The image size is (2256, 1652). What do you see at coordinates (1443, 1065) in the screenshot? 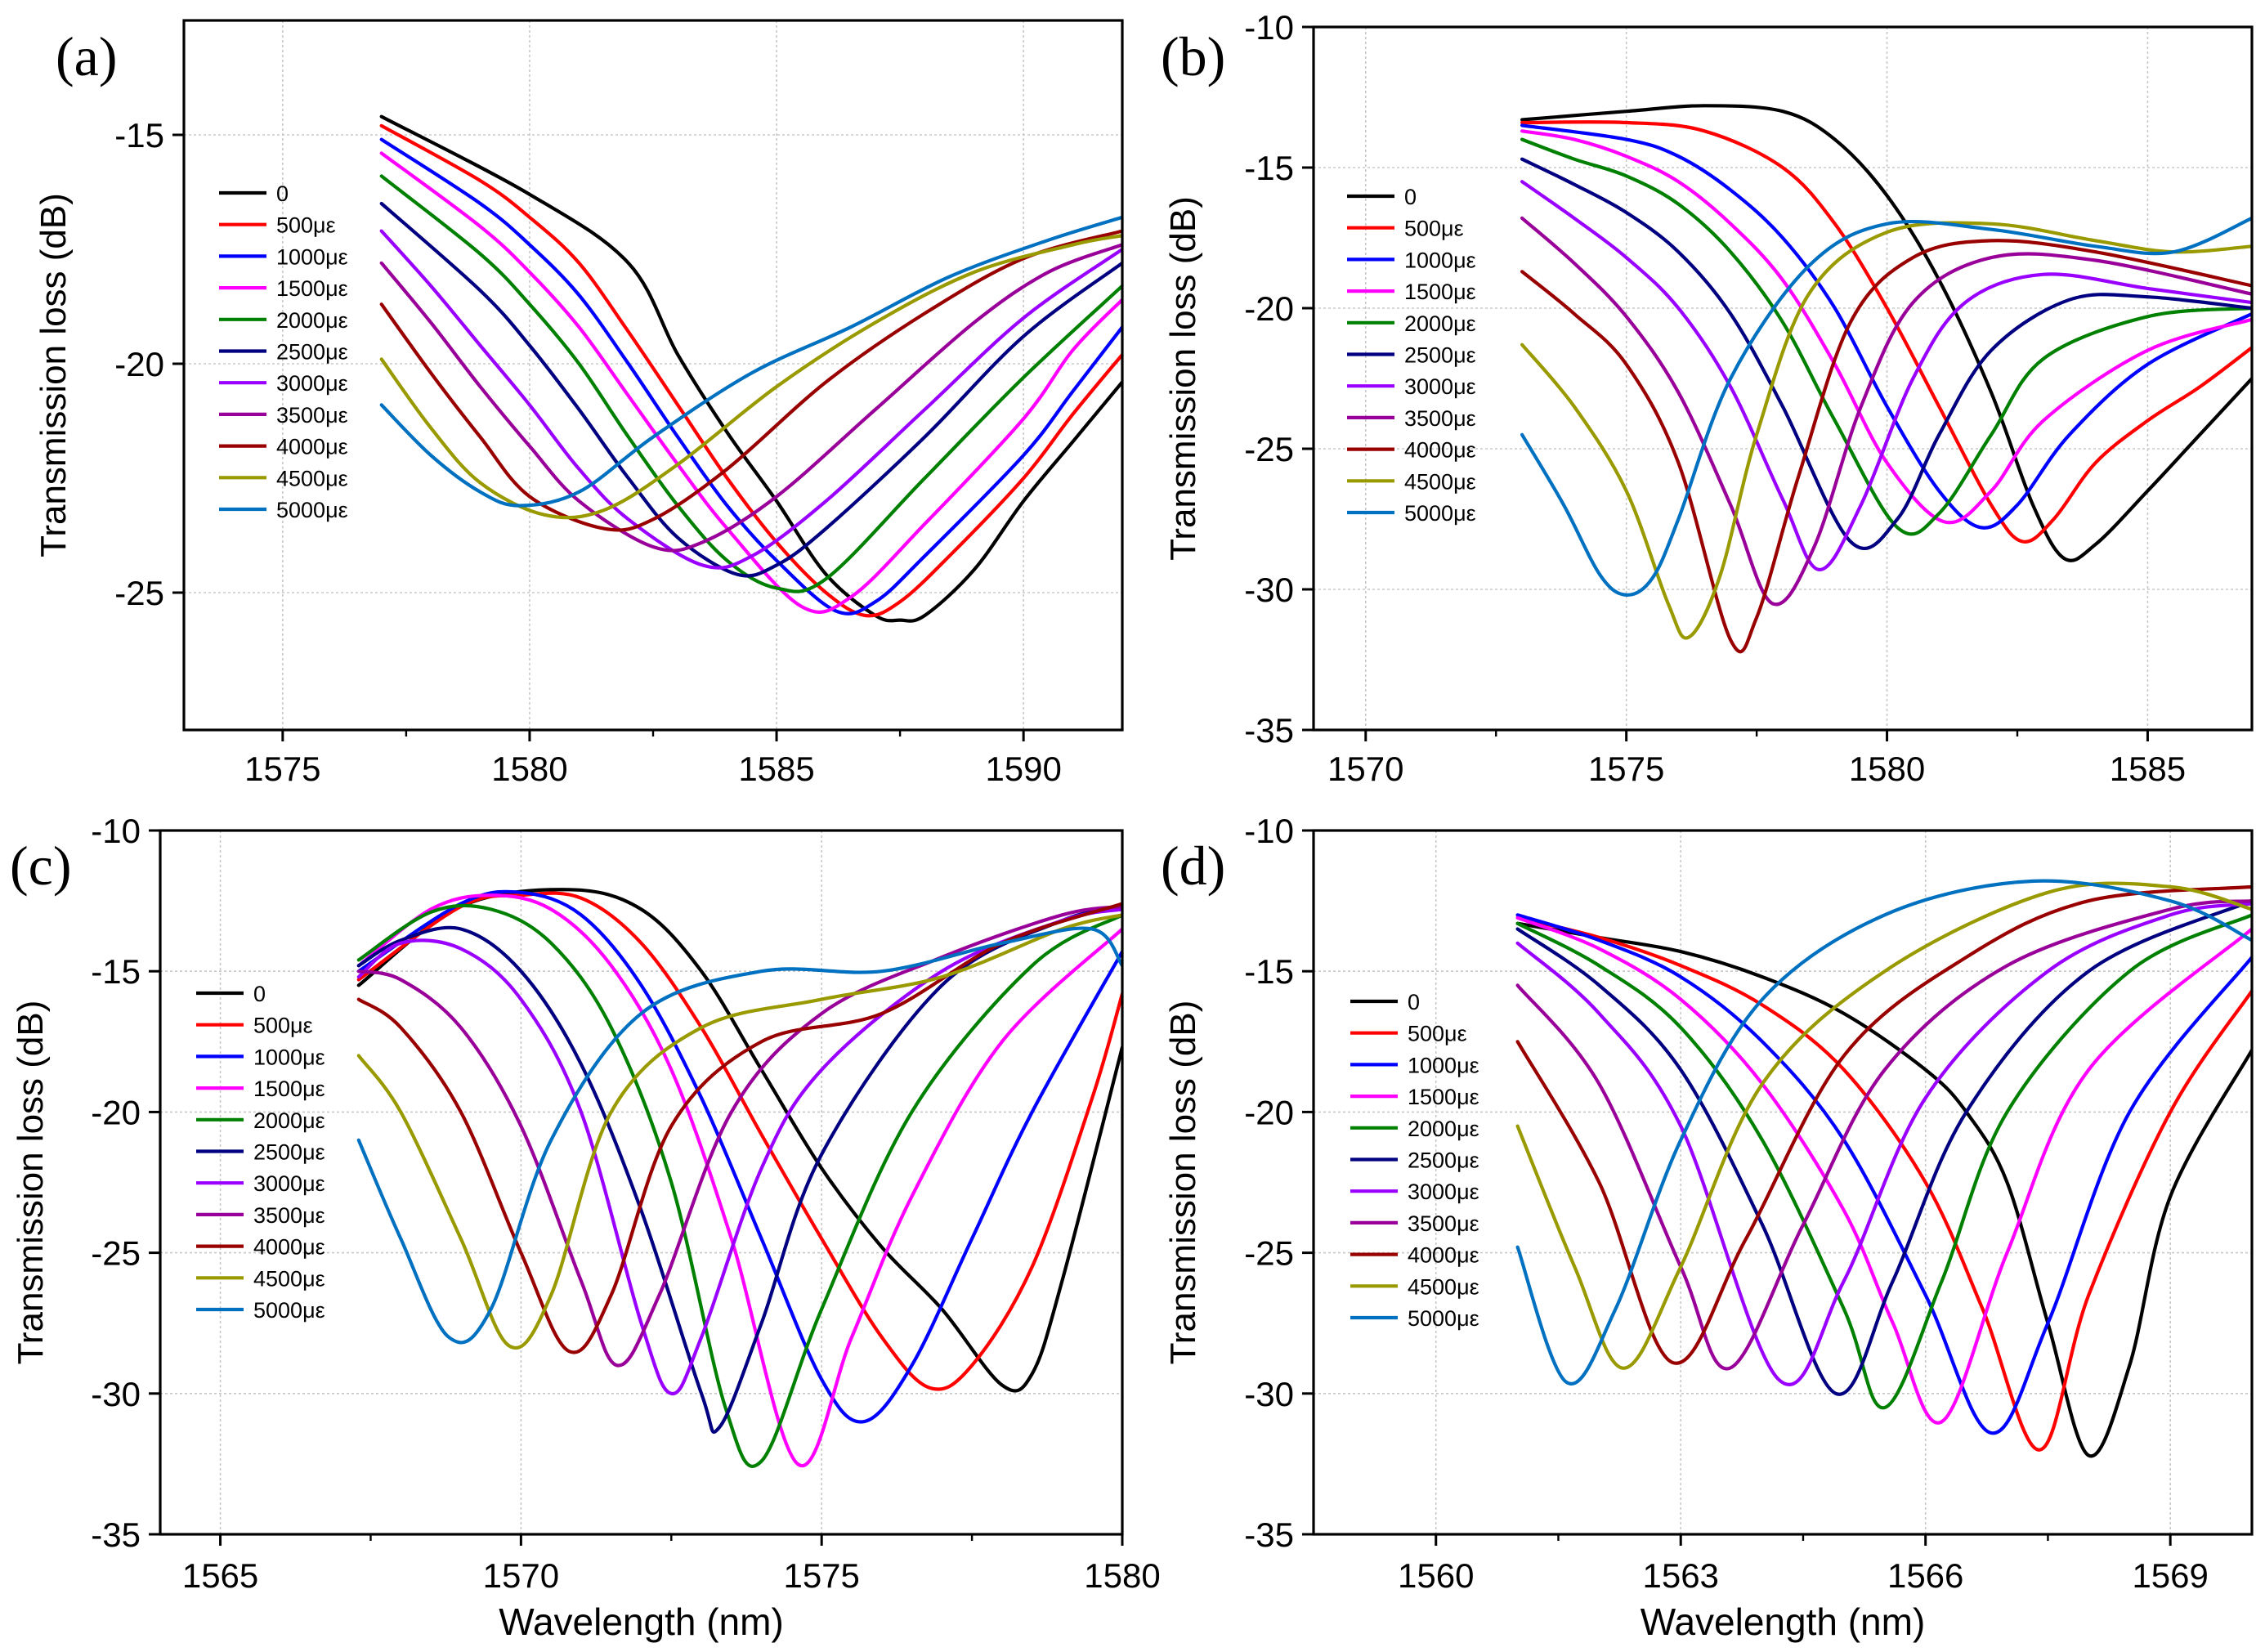
I see `legend-entry: 1000με` at bounding box center [1443, 1065].